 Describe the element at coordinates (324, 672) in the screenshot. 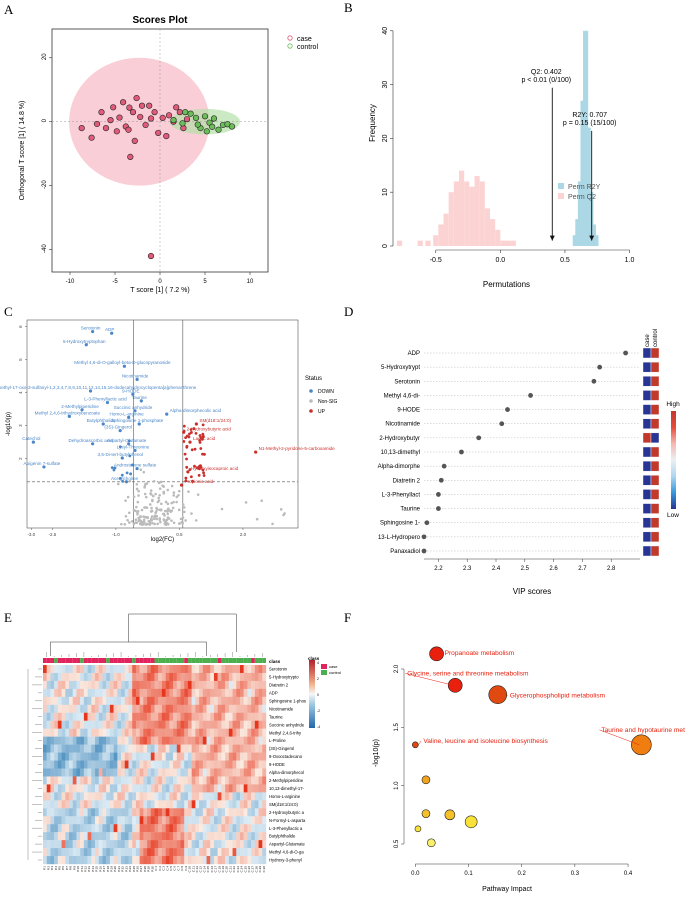

I see `legend-swatch` at that location.